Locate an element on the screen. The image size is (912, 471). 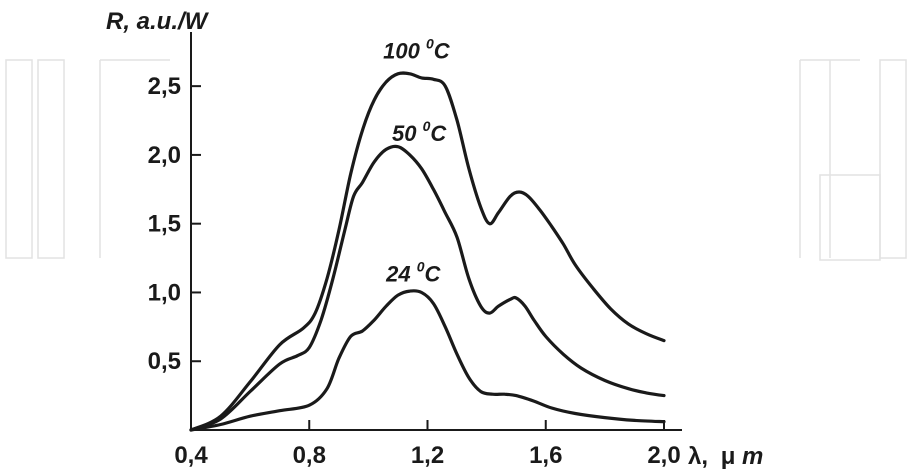
y-tick-label: 1,5 is located at coordinates (164, 224).